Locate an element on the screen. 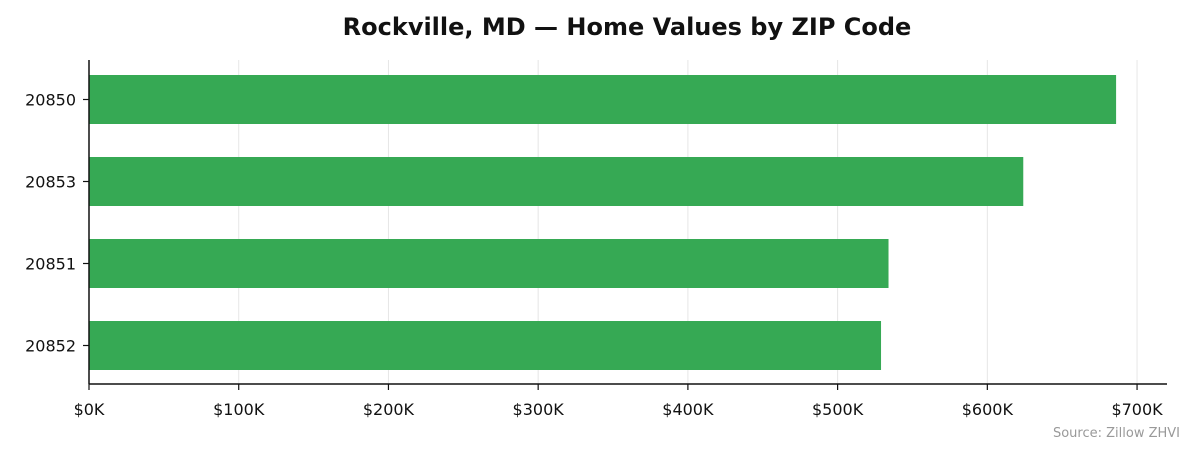 The height and width of the screenshot is (455, 1195). x-tick-label: $500K is located at coordinates (838, 409).